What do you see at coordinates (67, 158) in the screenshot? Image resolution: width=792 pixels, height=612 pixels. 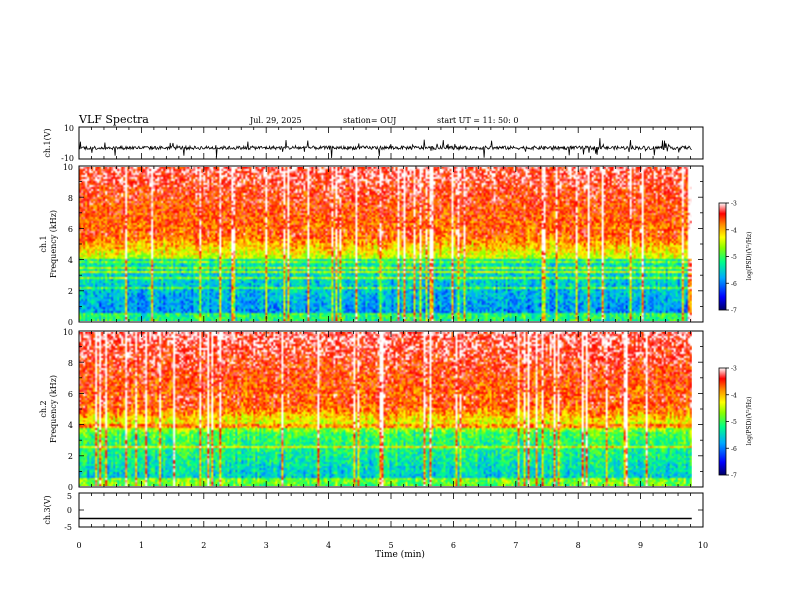 I see `ch1-ytick-bottom: -10` at bounding box center [67, 158].